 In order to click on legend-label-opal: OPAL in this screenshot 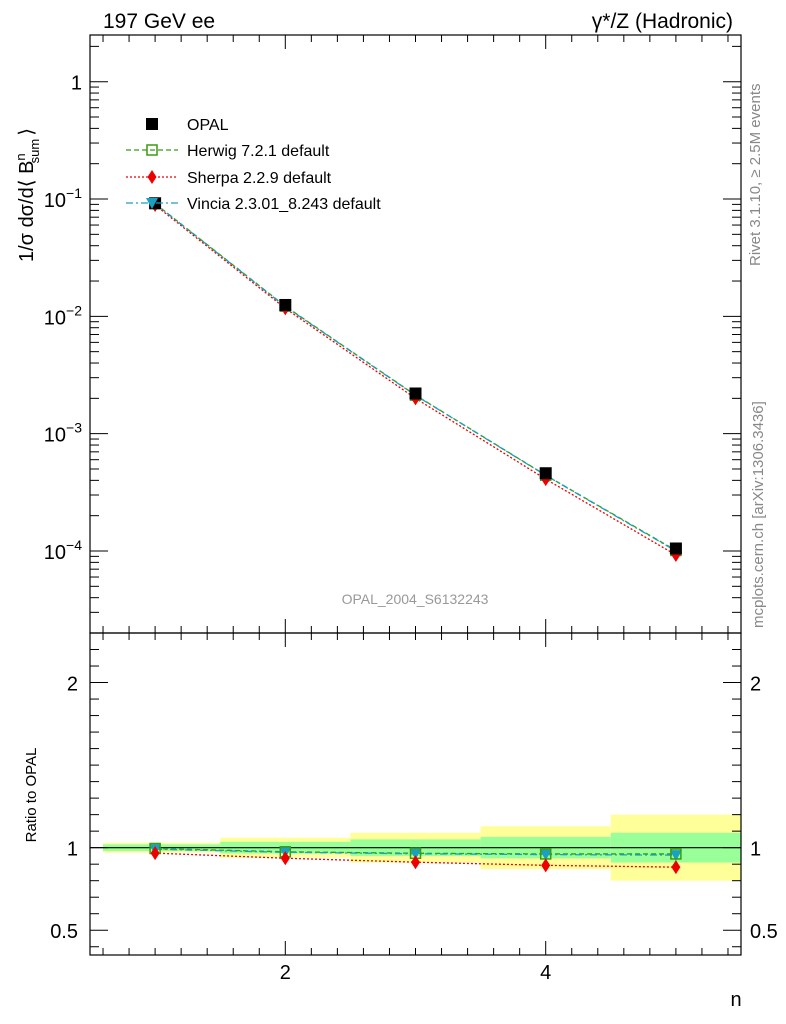, I will do `click(208, 125)`.